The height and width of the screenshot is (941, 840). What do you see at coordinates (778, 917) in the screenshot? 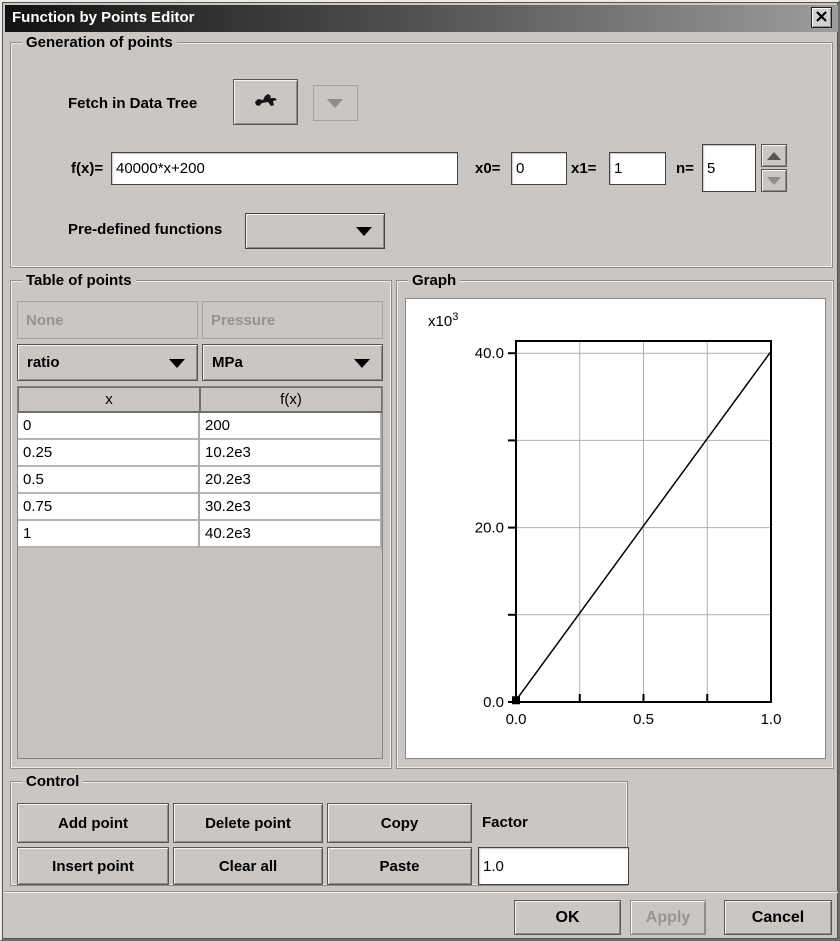
I see `cancel-button: Cancel` at bounding box center [778, 917].